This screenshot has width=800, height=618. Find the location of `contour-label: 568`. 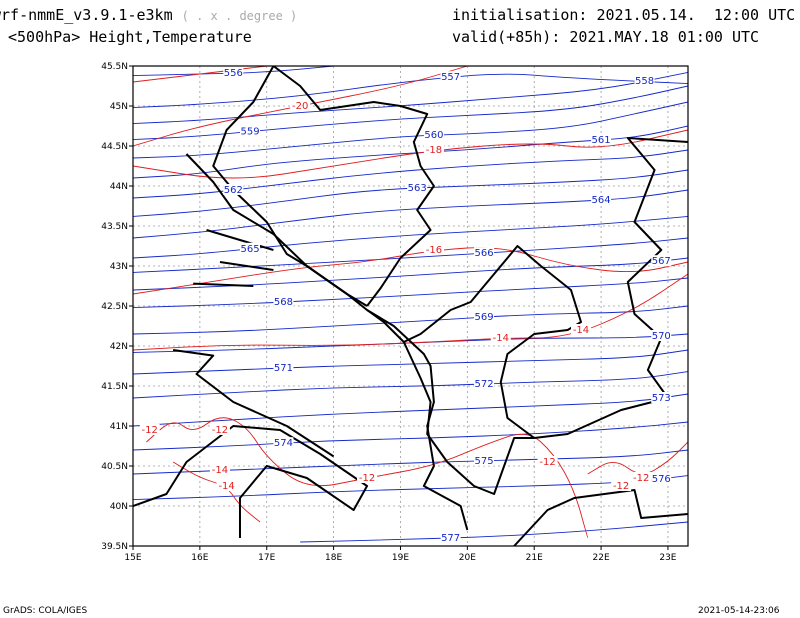

contour-label: 568 is located at coordinates (283, 302).